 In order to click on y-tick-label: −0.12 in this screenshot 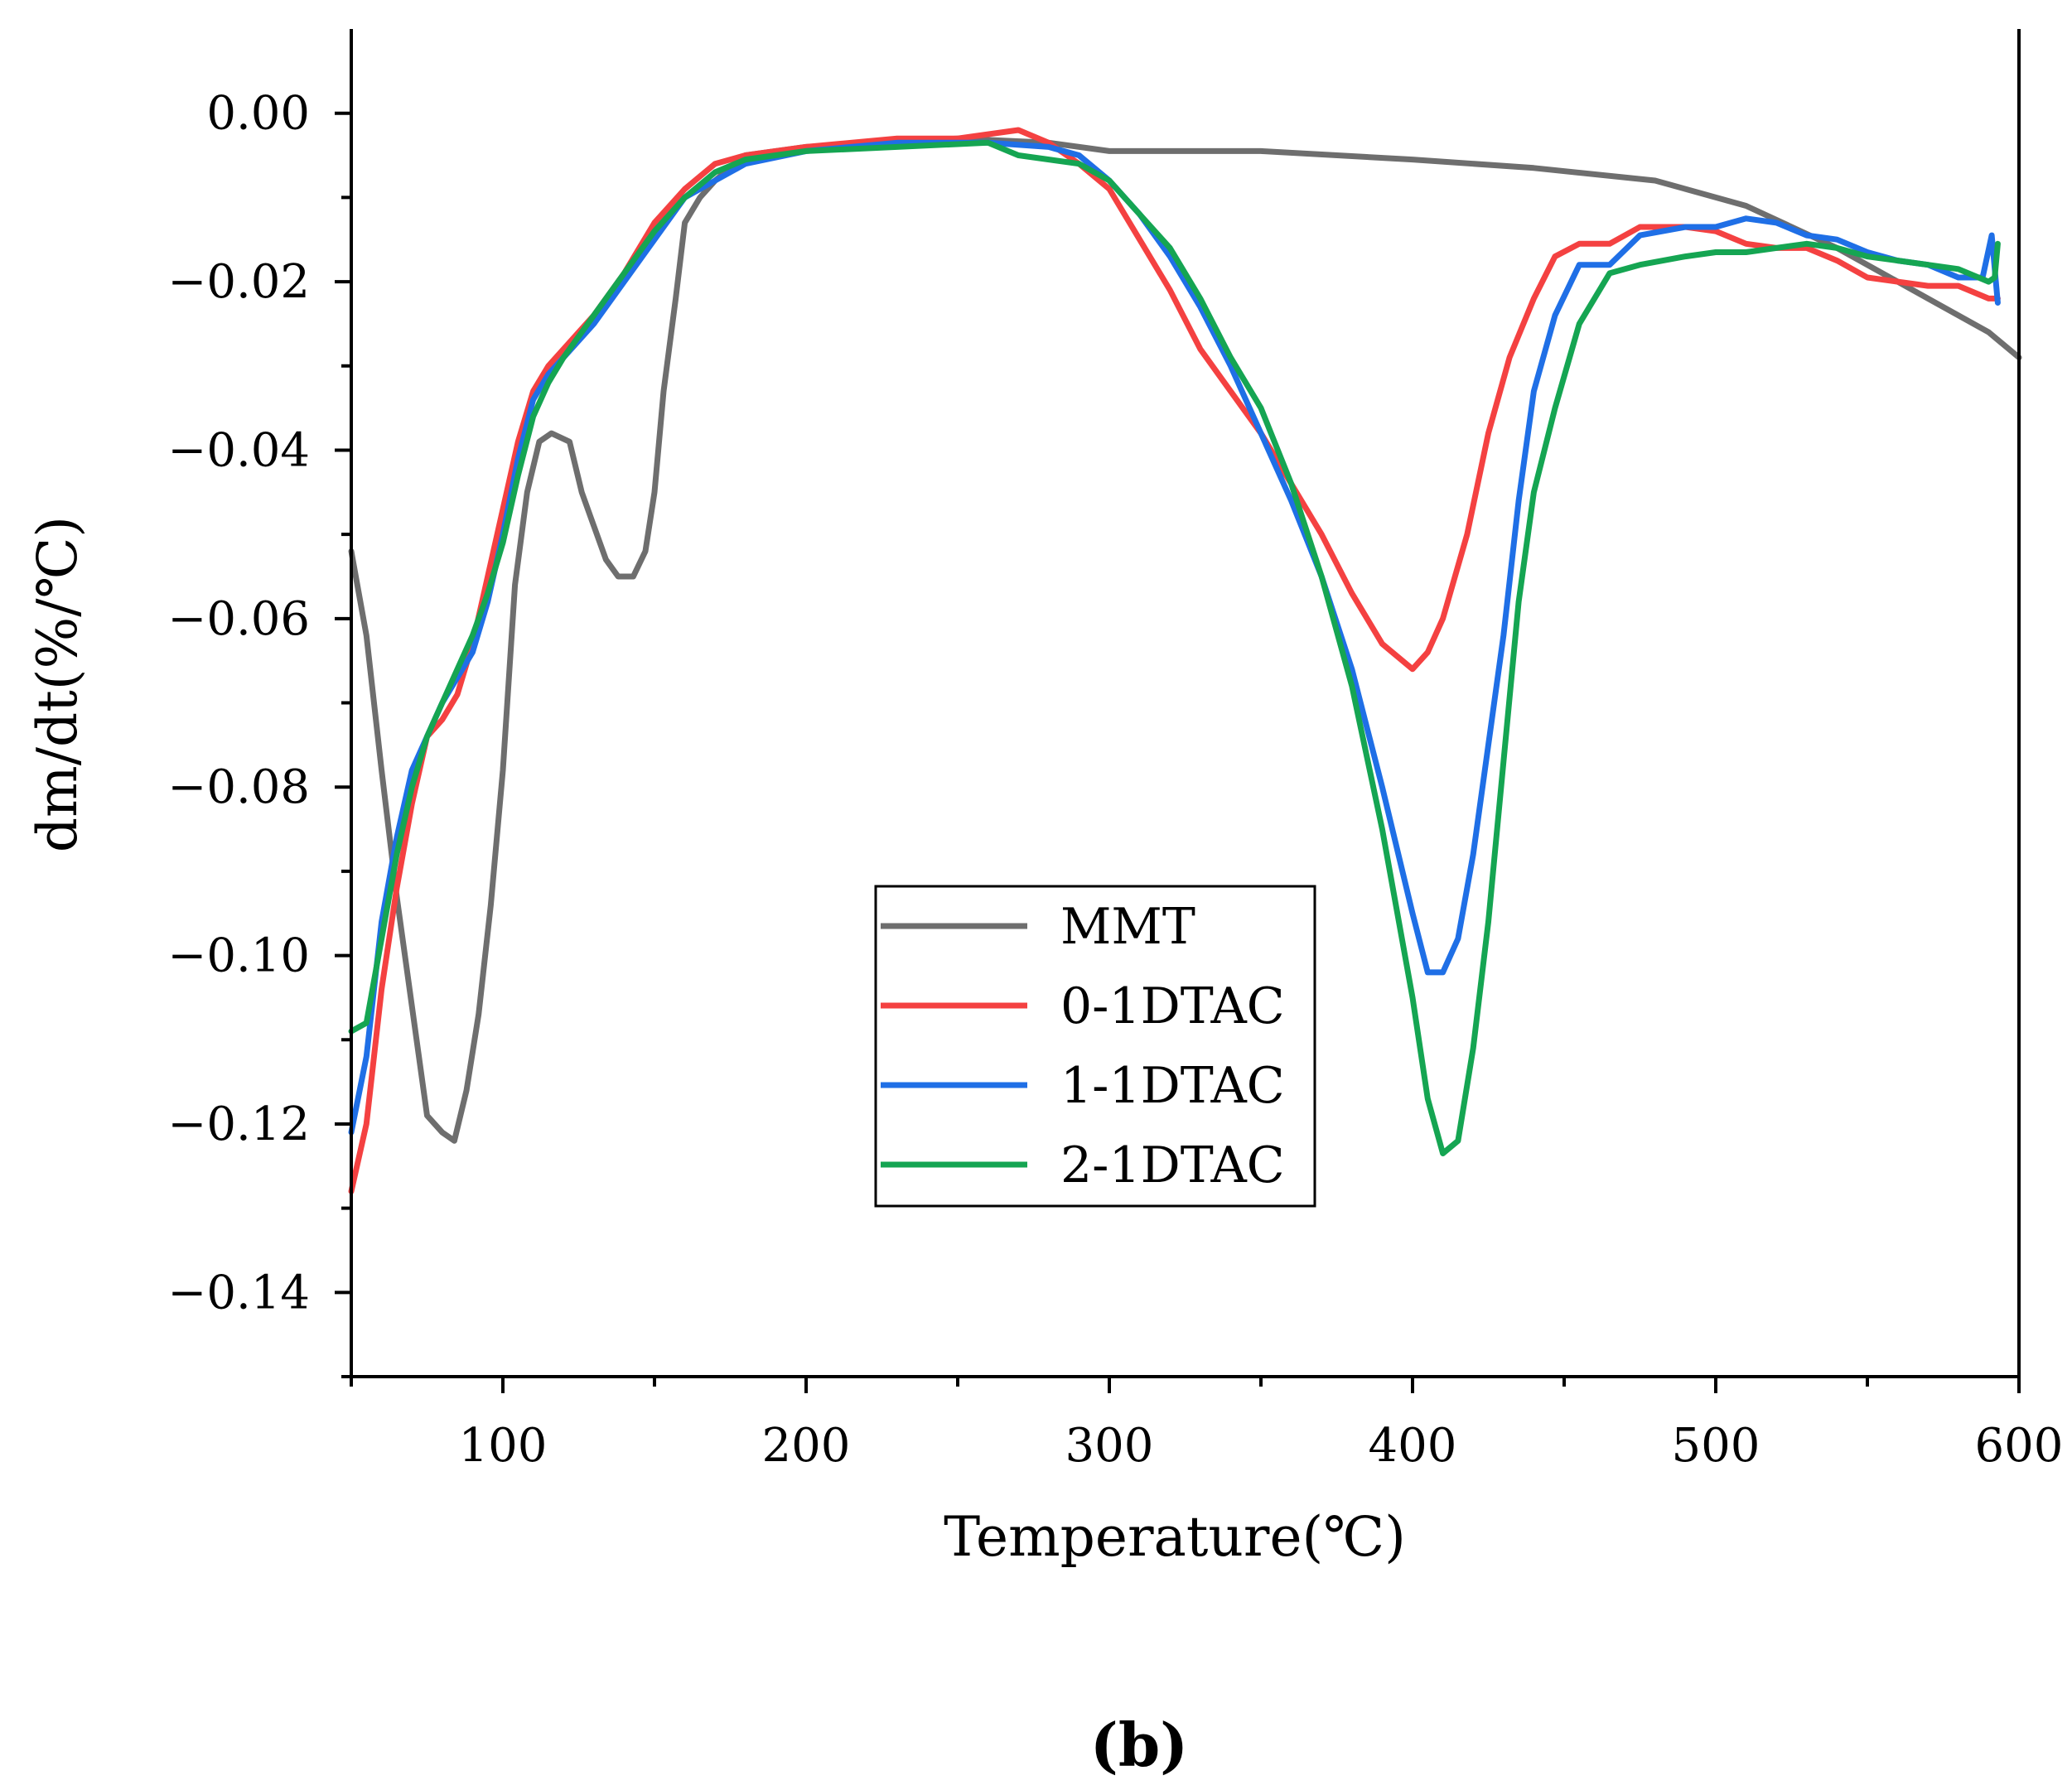, I will do `click(238, 1124)`.